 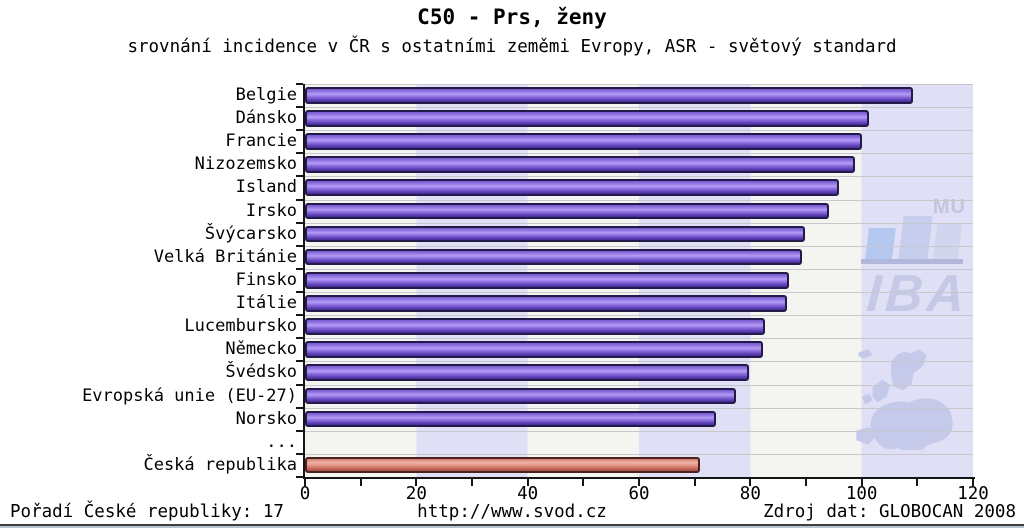 I want to click on category-label: Nizozemsko, so click(x=245, y=164).